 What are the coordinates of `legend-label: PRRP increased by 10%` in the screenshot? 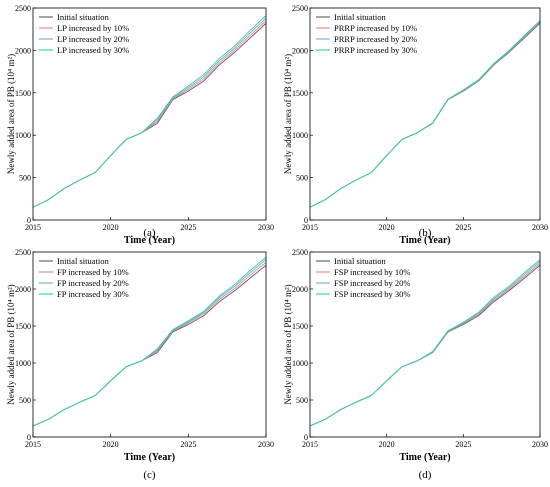 It's located at (375, 28).